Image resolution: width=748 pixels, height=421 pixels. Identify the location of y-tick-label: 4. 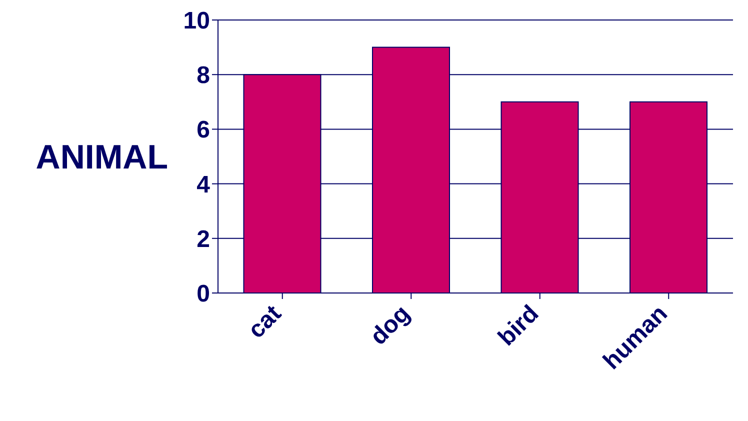
(203, 184).